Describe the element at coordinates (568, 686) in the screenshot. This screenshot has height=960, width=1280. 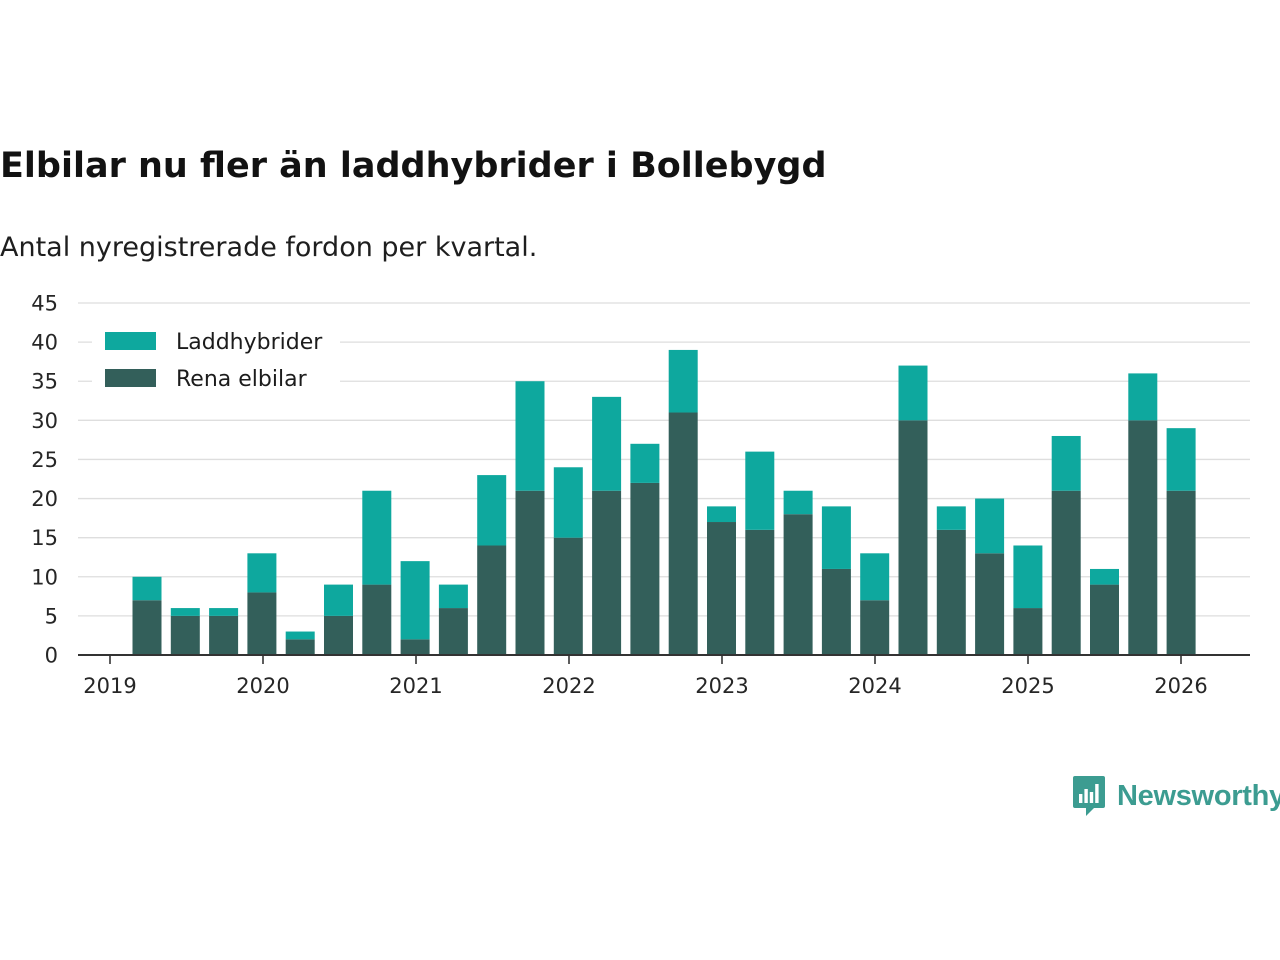
I see `x-tick-label: 2022` at that location.